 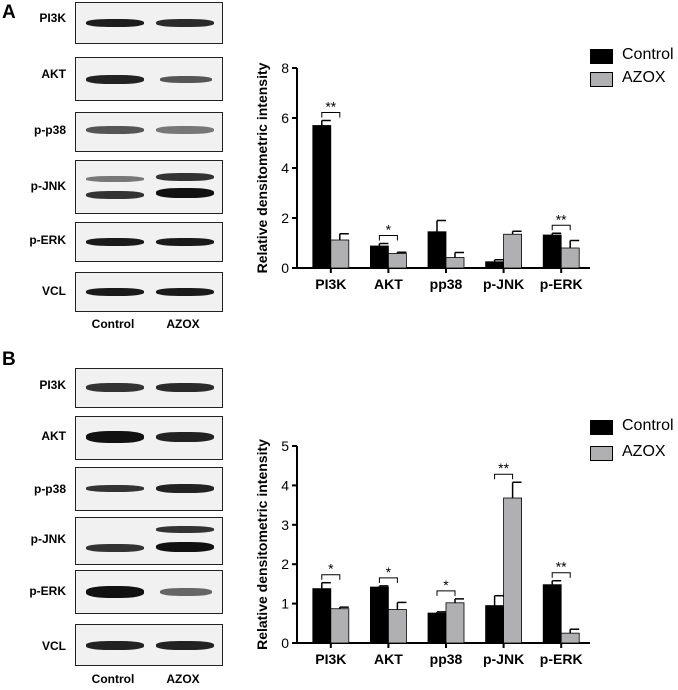 What do you see at coordinates (285, 68) in the screenshot?
I see `y-tick-label: 8` at bounding box center [285, 68].